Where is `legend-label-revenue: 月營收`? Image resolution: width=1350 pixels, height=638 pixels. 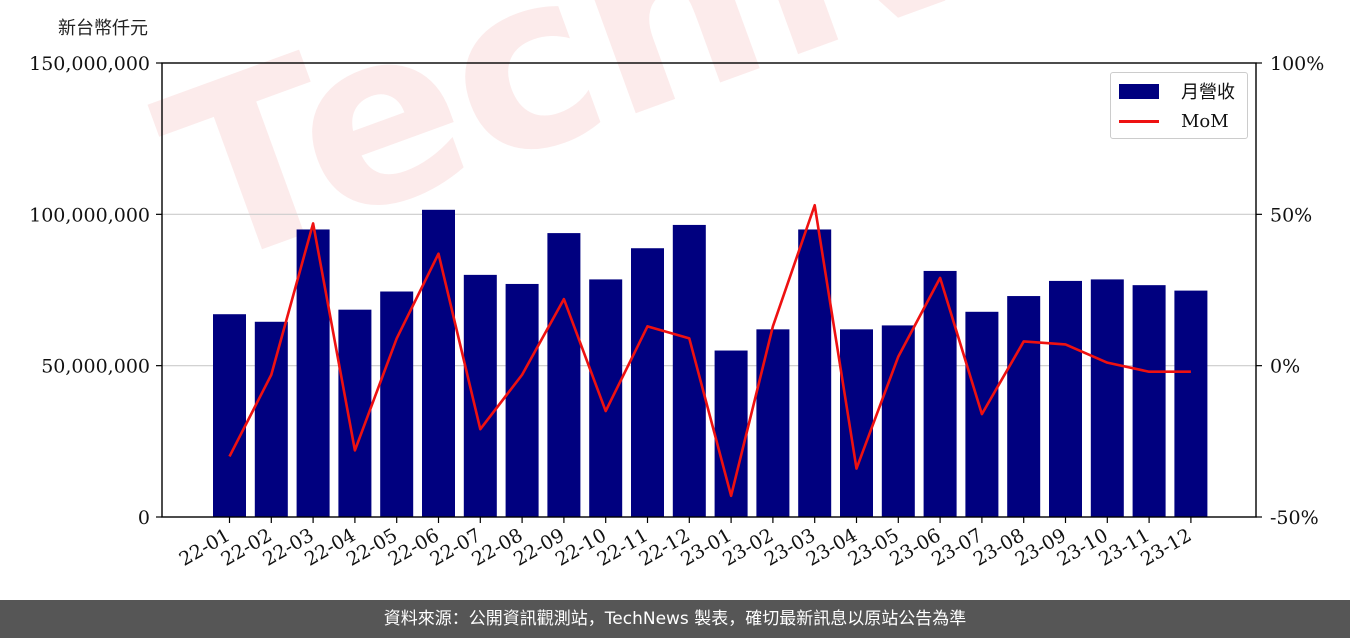 legend-label-revenue: 月營收 is located at coordinates (1208, 92).